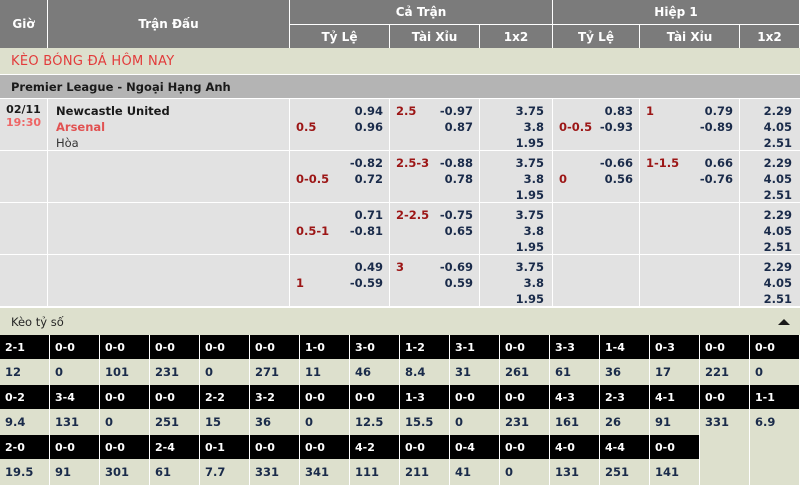  What do you see at coordinates (475, 360) in the screenshot?
I see `correct-score-cell: 3-1 31` at bounding box center [475, 360].